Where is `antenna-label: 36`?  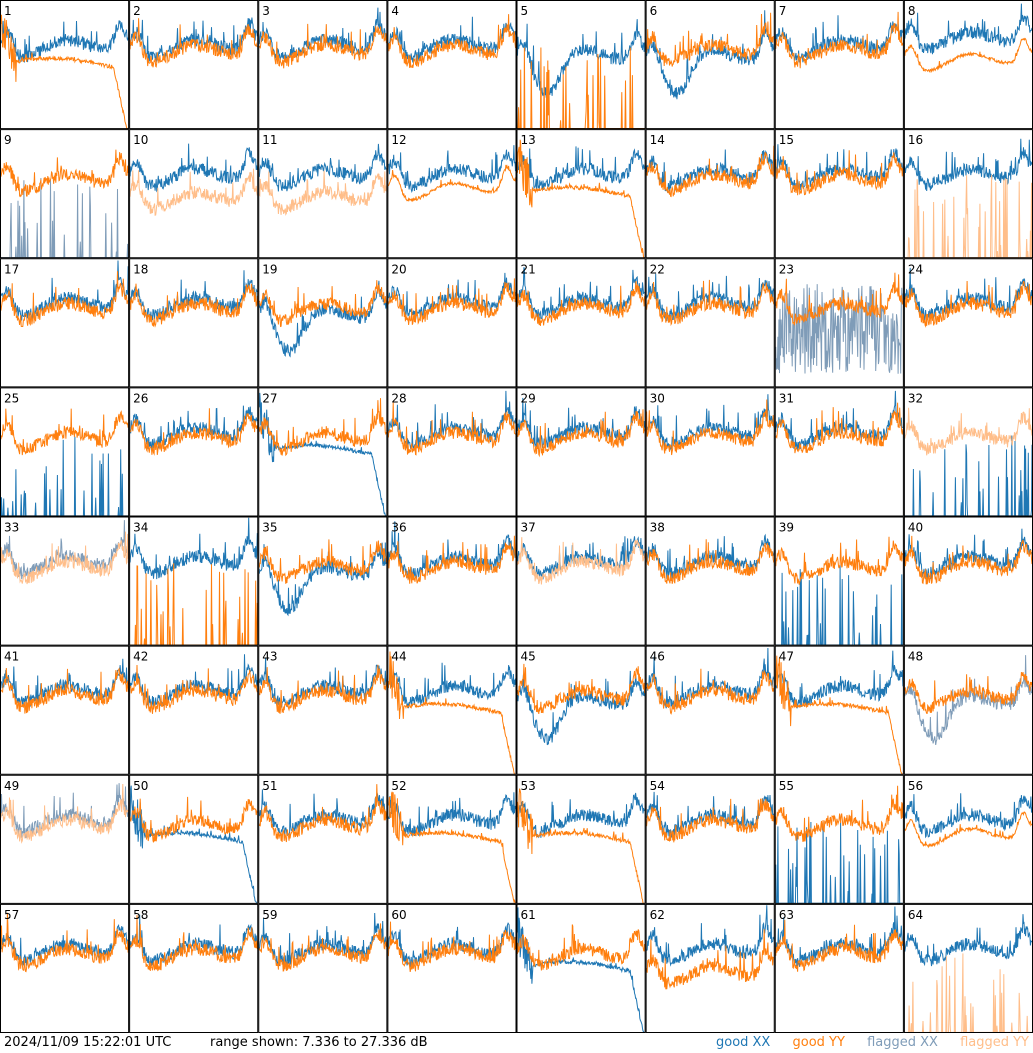
antenna-label: 36 is located at coordinates (398, 528).